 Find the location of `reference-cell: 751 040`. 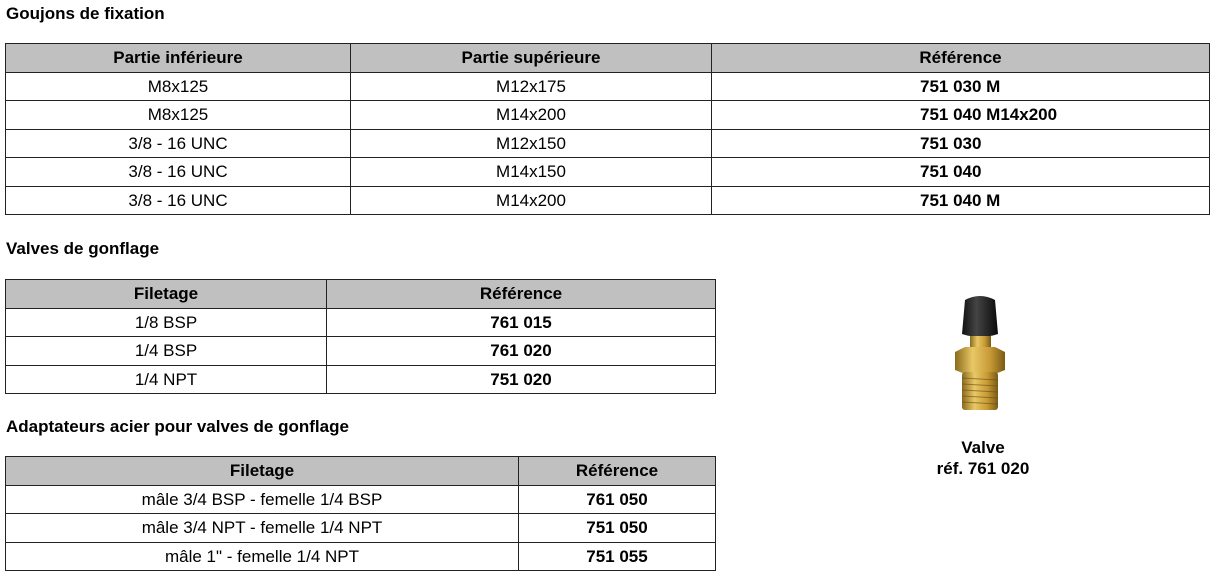

reference-cell: 751 040 is located at coordinates (960, 172).